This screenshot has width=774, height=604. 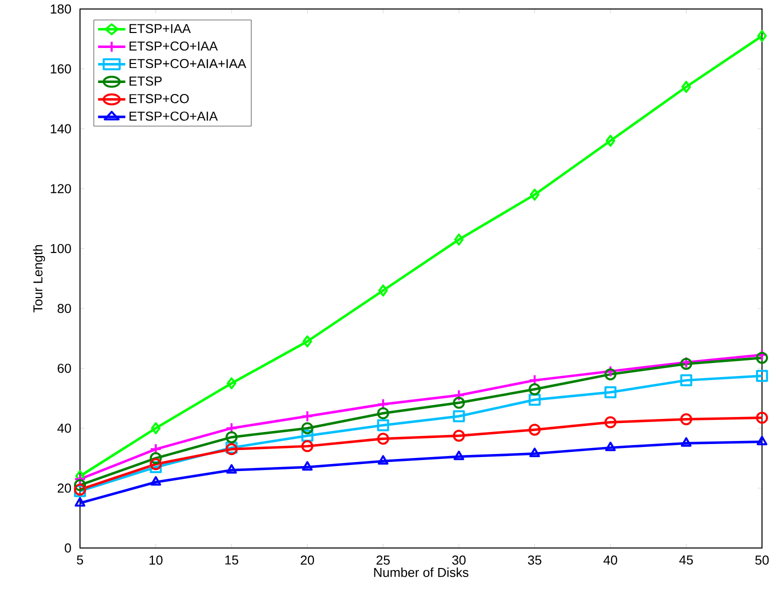 I want to click on x-tick-label: 45, so click(x=686, y=560).